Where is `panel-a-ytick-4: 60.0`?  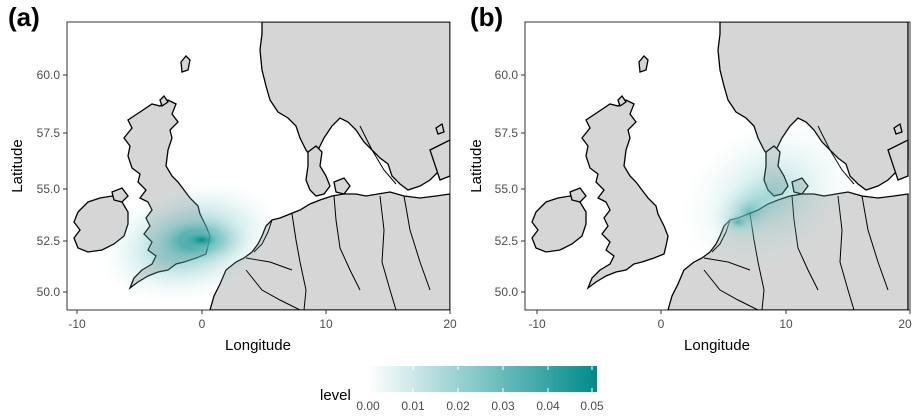
panel-a-ytick-4: 60.0 is located at coordinates (49, 75).